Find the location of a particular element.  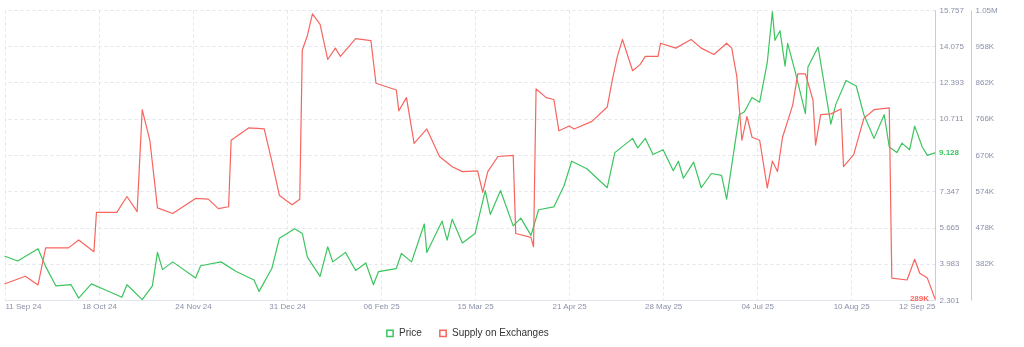

data-label: 9.128 is located at coordinates (949, 152).